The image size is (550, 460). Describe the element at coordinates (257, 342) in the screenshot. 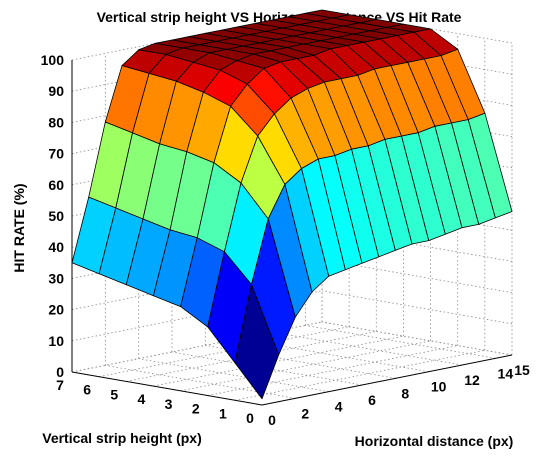

I see `surface-patch` at that location.